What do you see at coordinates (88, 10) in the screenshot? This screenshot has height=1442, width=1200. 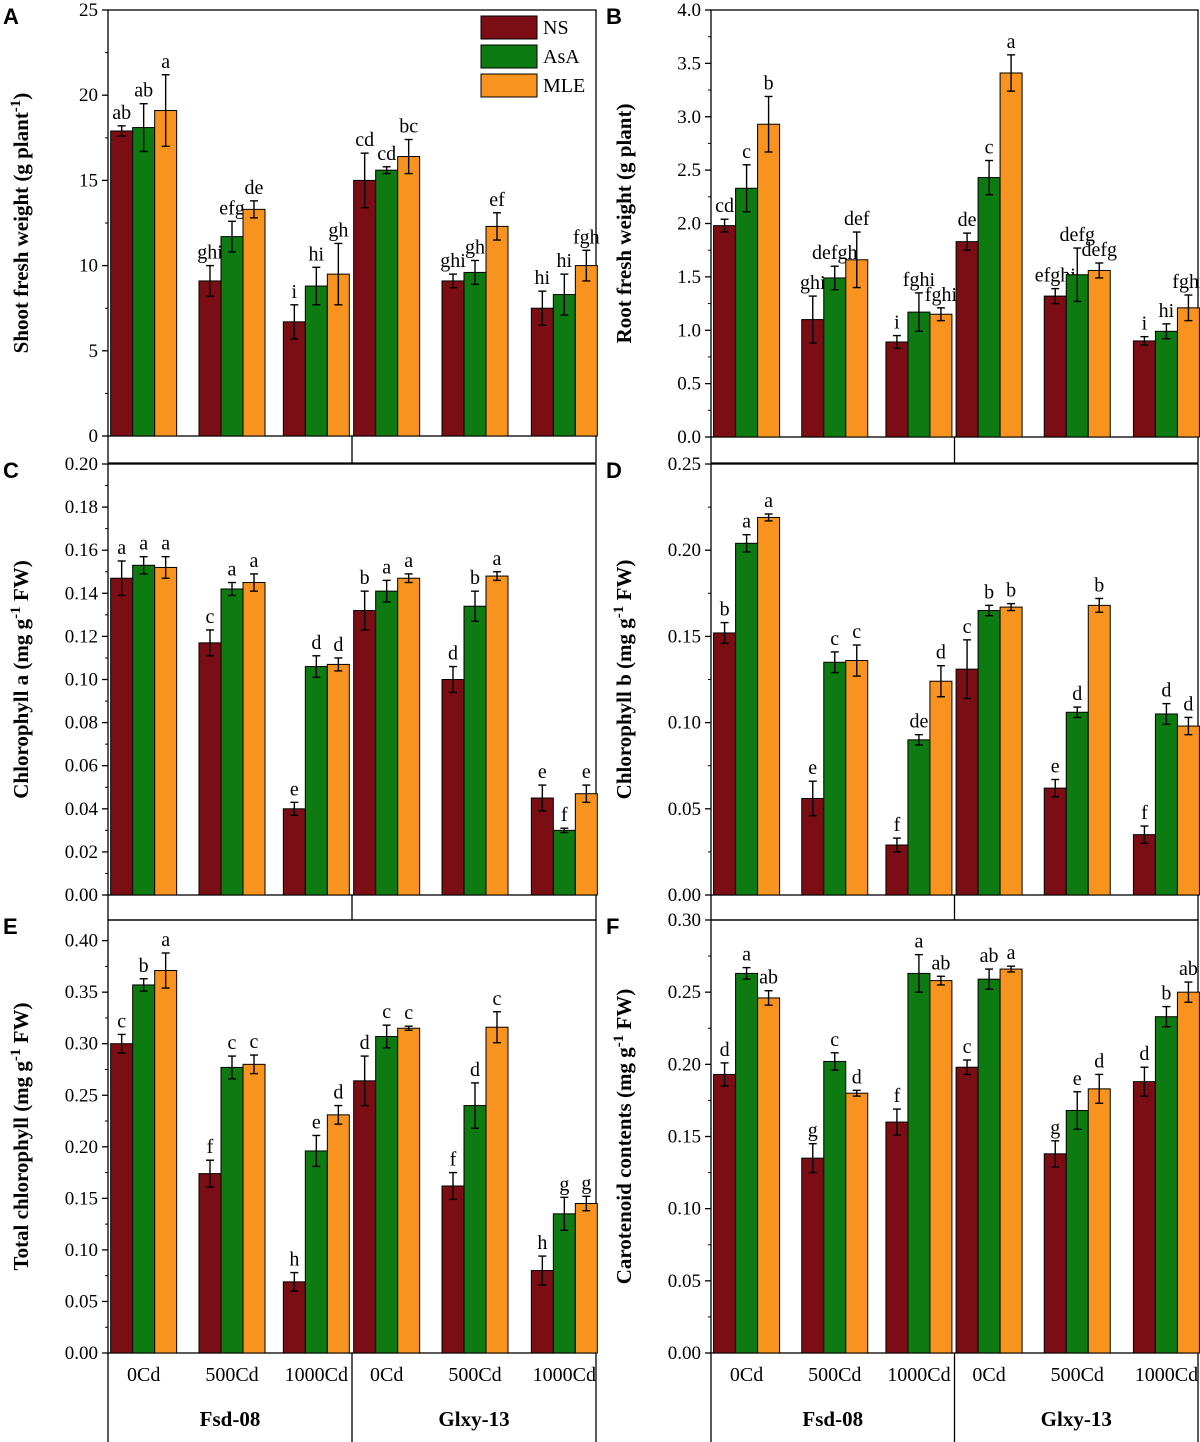 I see `y-tick-label: 25` at bounding box center [88, 10].